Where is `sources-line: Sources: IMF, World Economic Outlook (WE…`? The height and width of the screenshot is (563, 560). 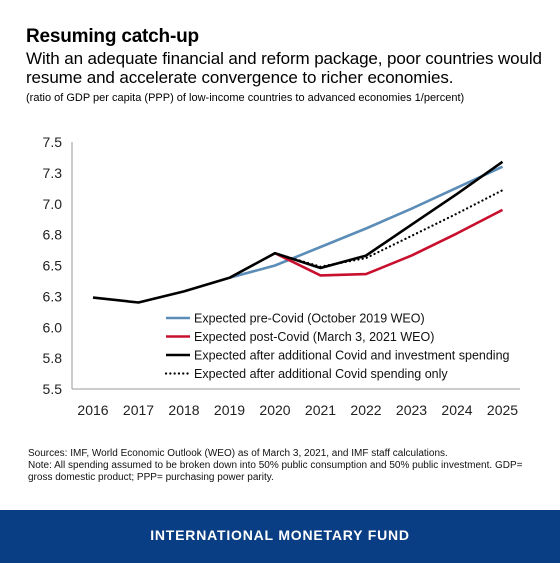
sources-line: Sources: IMF, World Economic Outlook (WE… is located at coordinates (238, 453).